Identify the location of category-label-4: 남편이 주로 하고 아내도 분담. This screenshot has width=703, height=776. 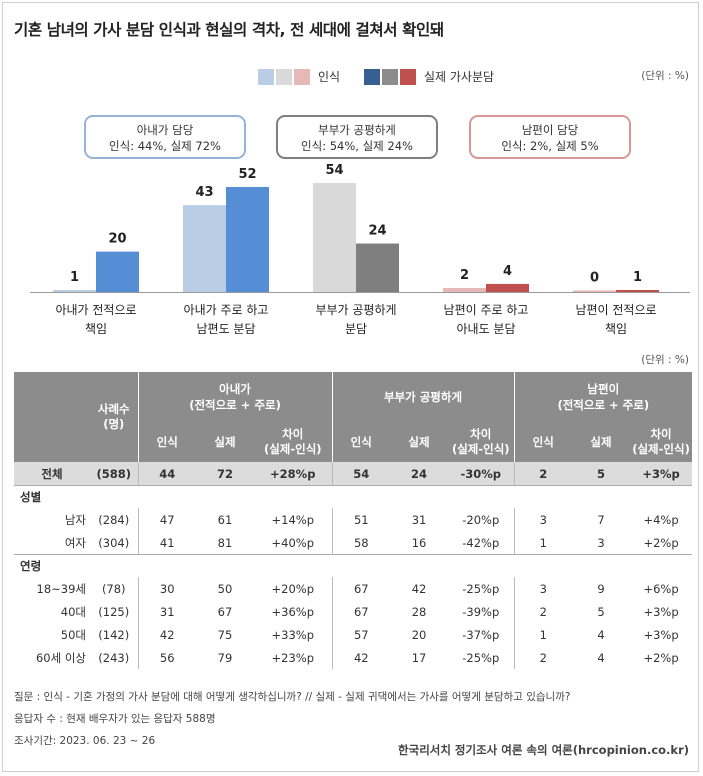
(486, 319).